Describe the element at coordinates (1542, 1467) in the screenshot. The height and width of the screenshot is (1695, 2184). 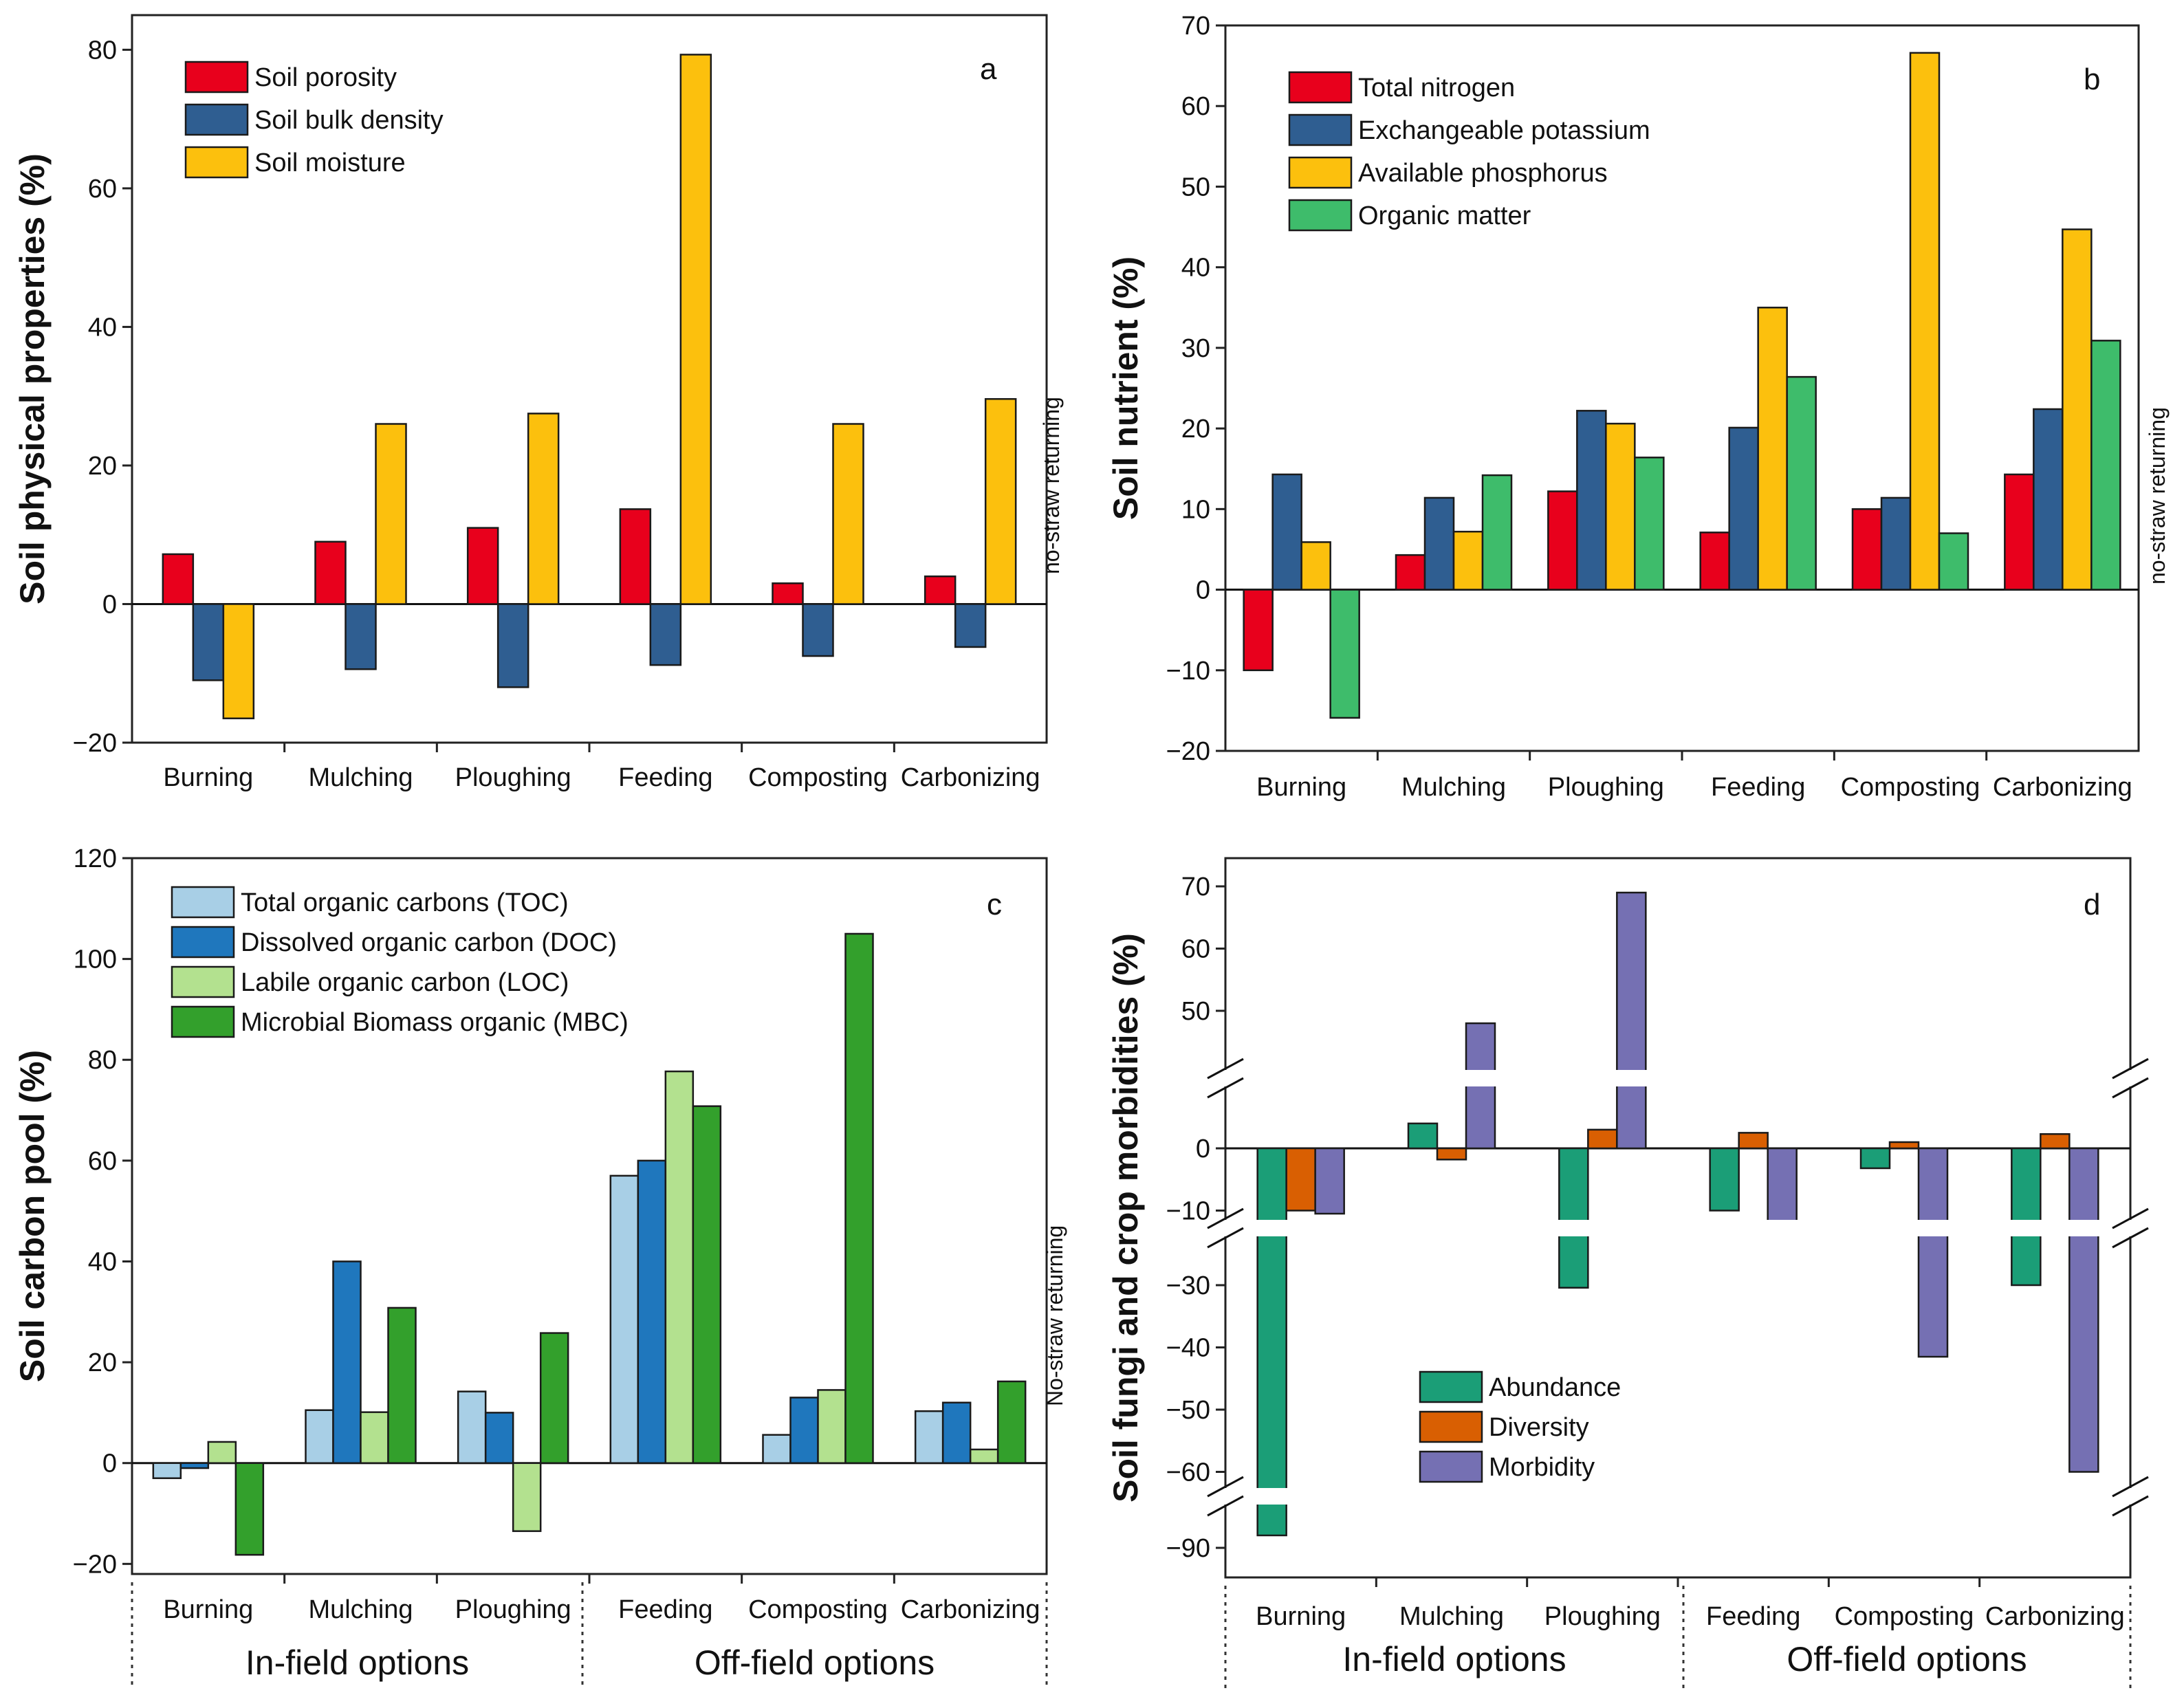
I see `legend-label: Morbidity` at that location.